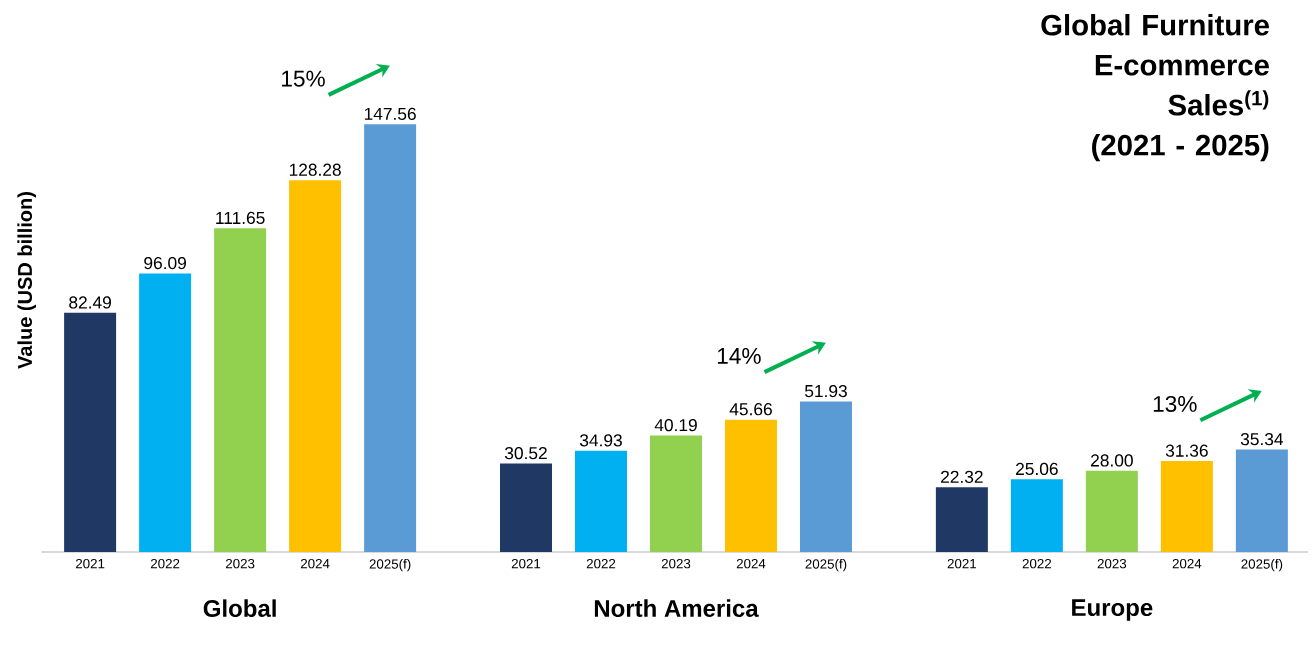 The height and width of the screenshot is (652, 1312). I want to click on chart-subtitle: (2021 - 2025), so click(1180, 148).